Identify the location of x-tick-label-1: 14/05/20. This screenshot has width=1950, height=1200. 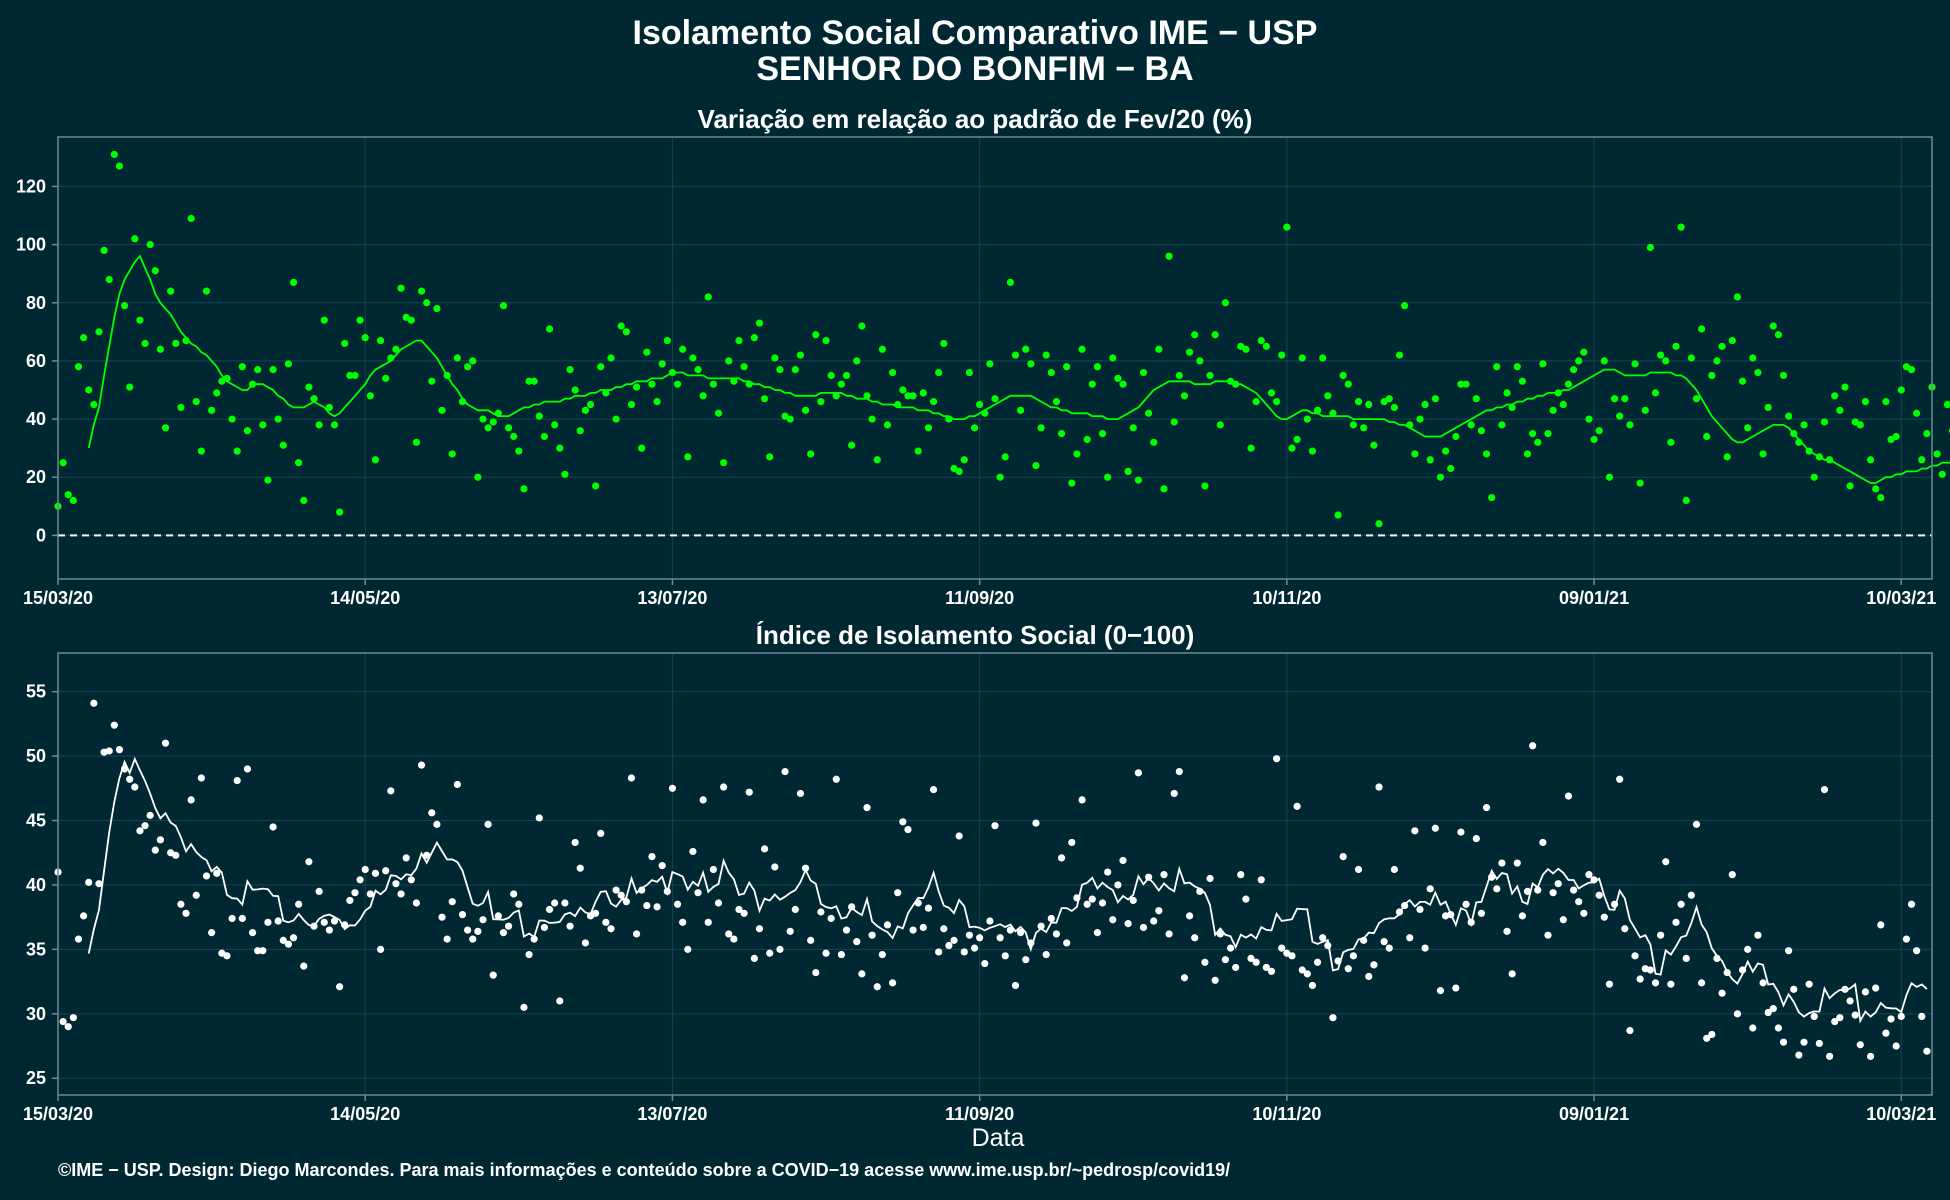
(365, 598).